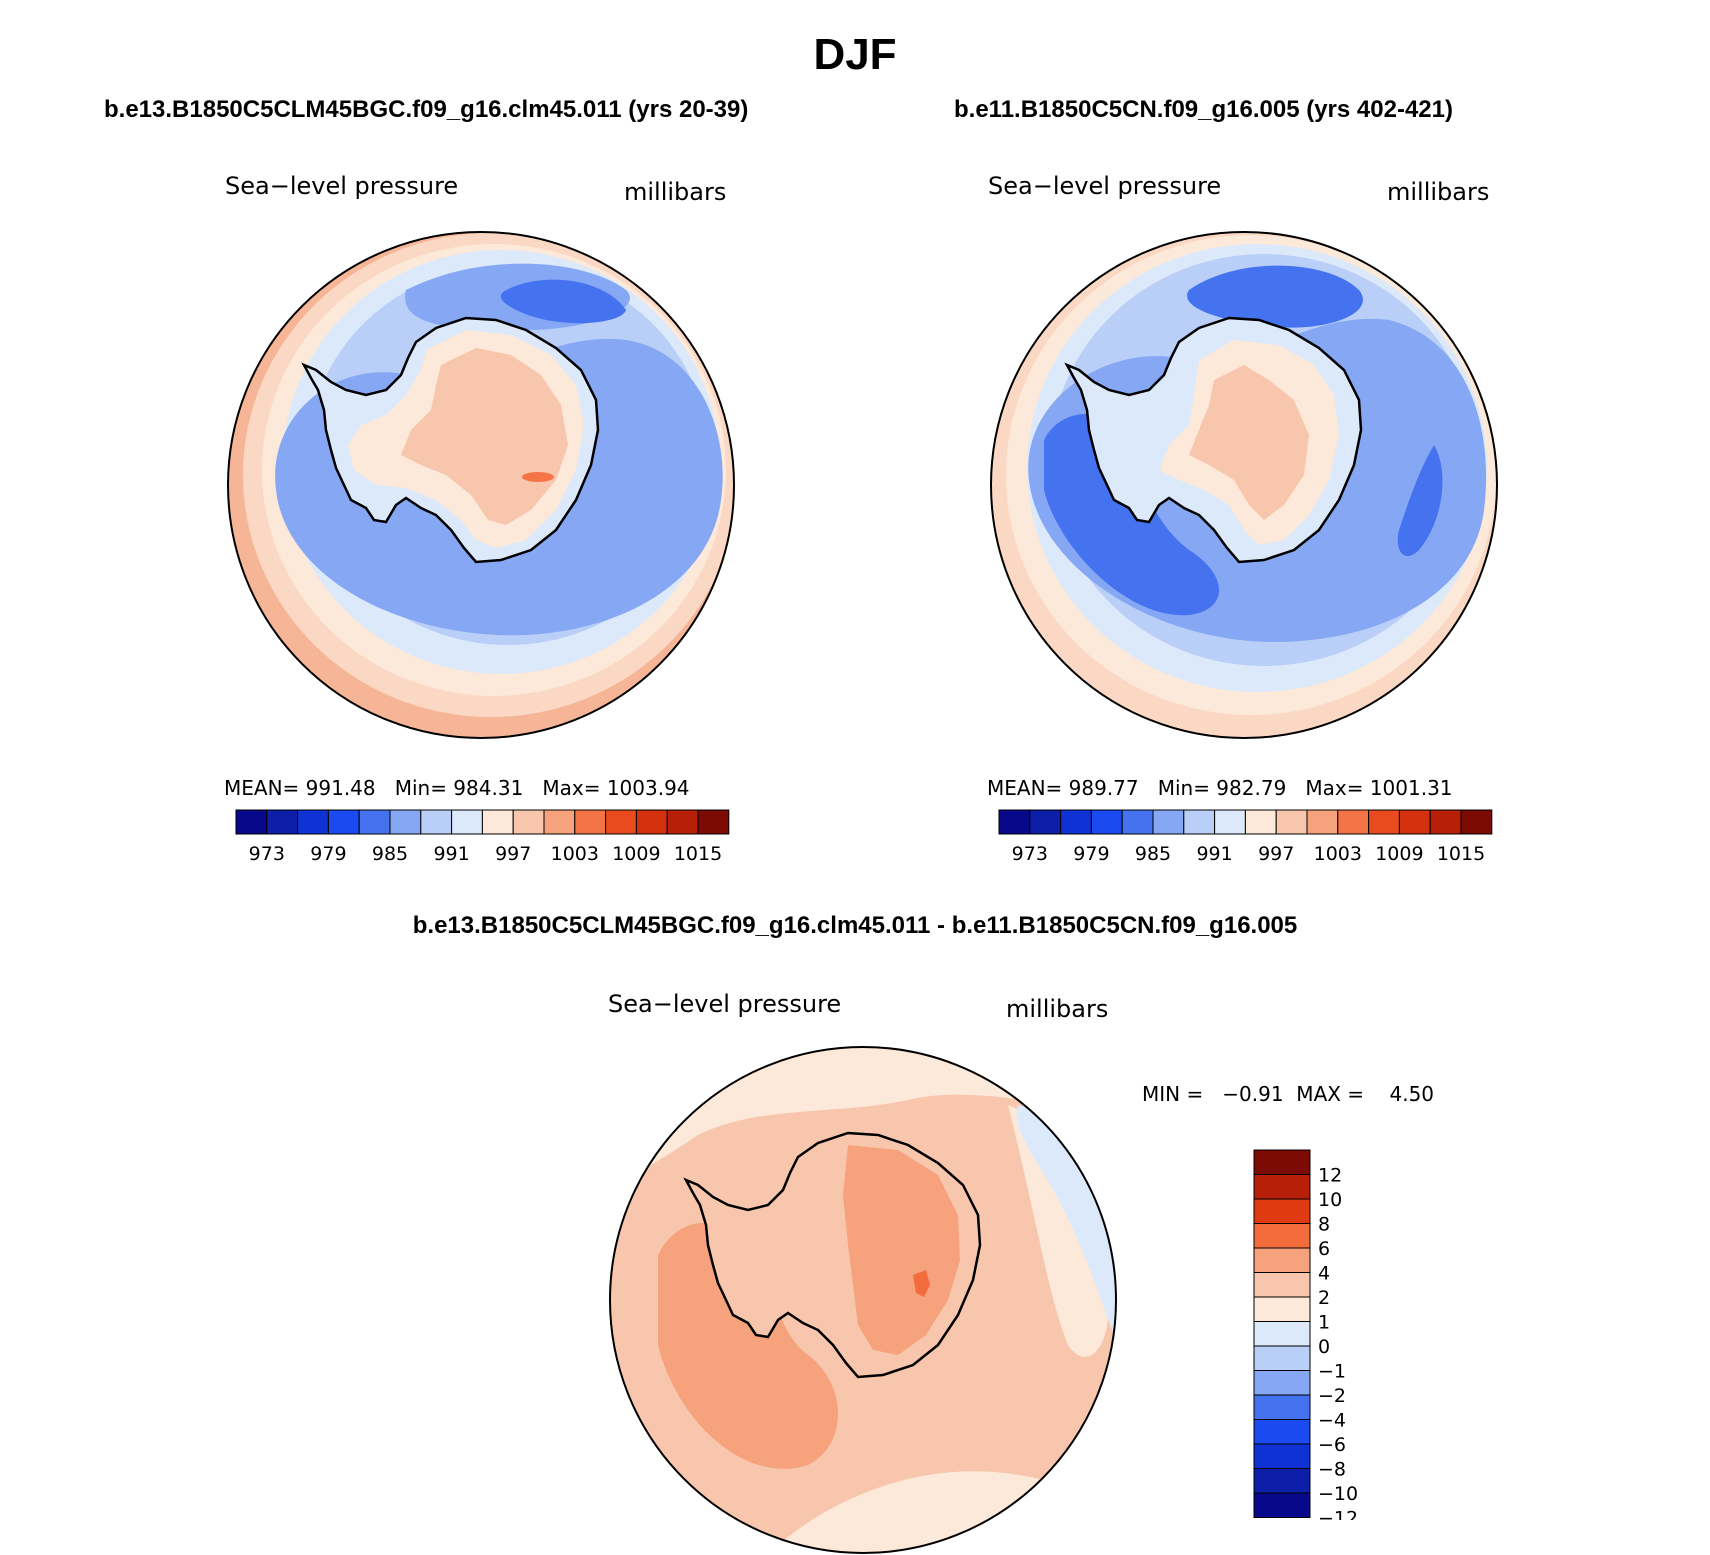 This screenshot has height=1555, width=1710. I want to click on panel-2-stats: MEAN= 989.77 Min= 982.79 Max= 1001.31, so click(1220, 788).